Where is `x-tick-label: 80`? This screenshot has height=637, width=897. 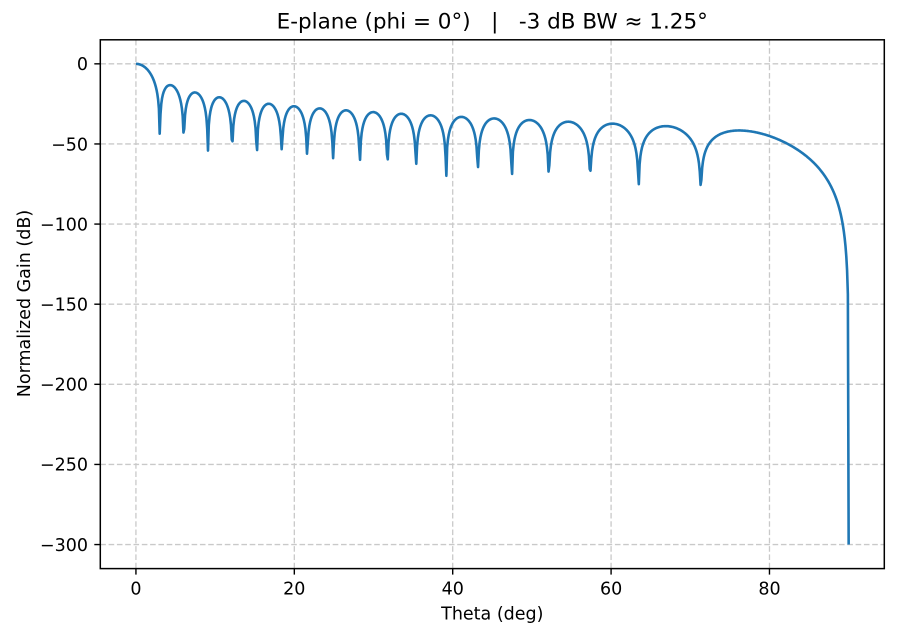
x-tick-label: 80 is located at coordinates (769, 590).